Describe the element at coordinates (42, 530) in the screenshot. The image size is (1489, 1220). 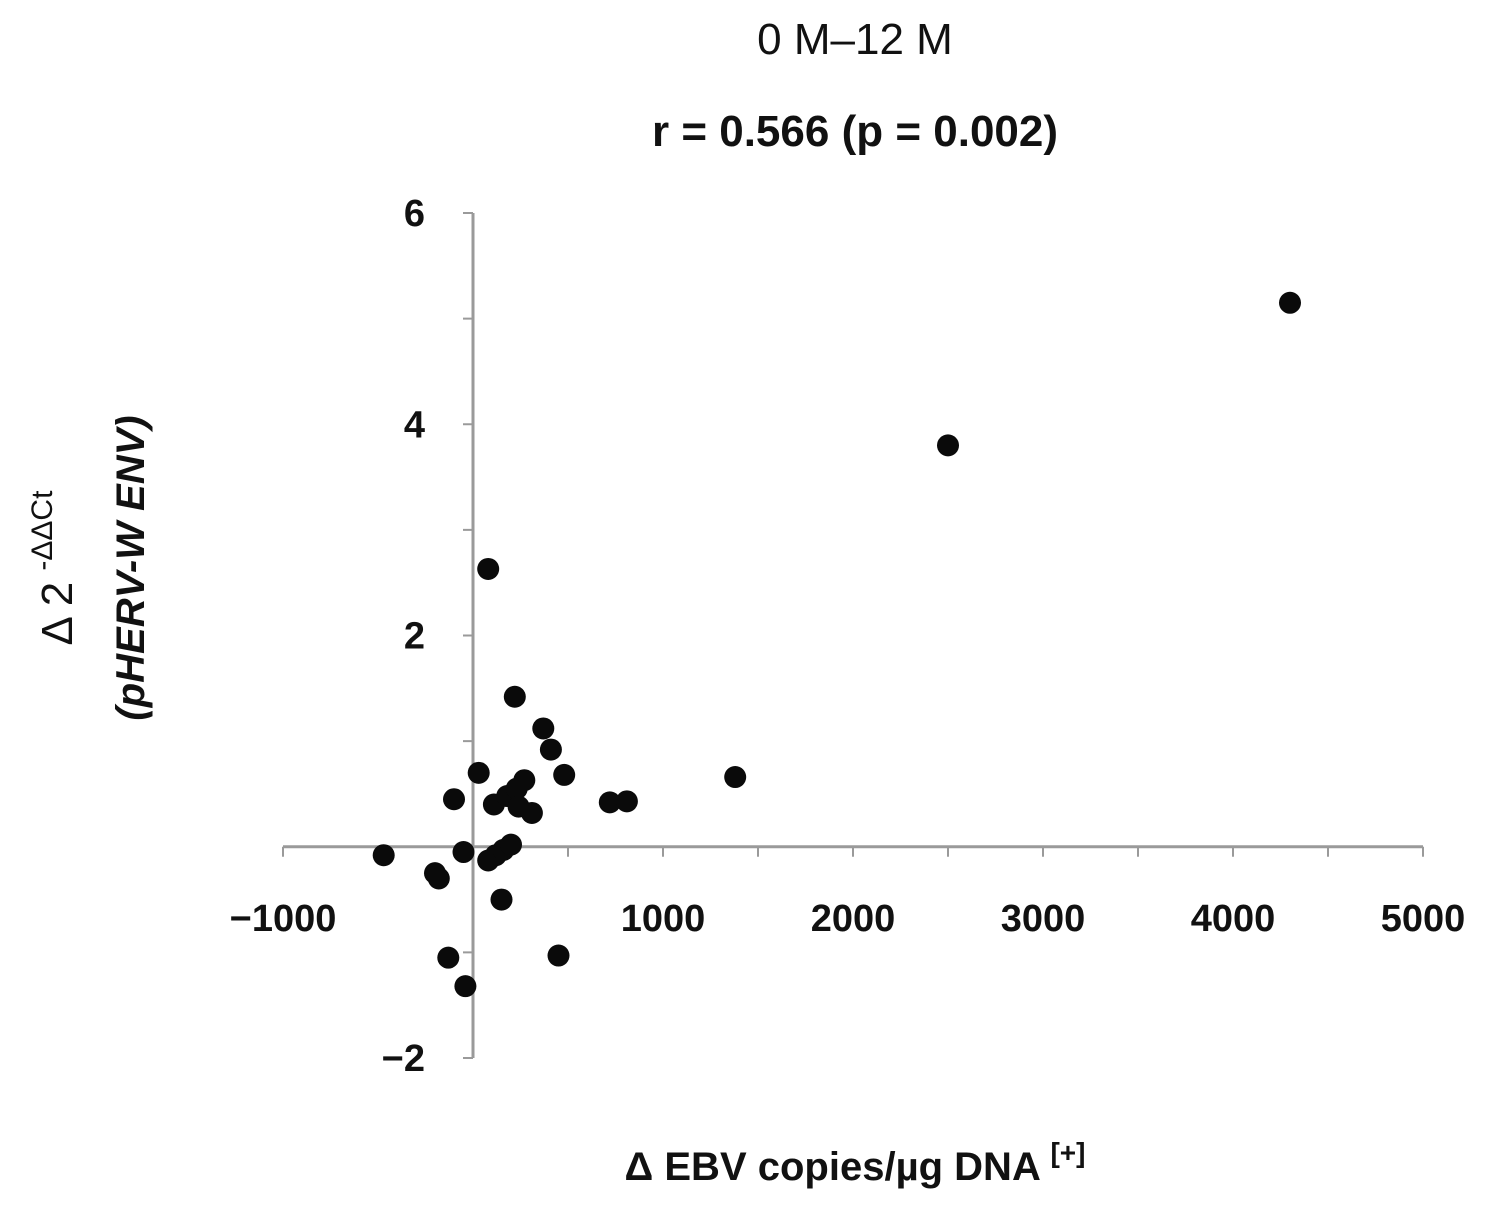
I see `y-axis-label-superscript: -ΔΔCt` at that location.